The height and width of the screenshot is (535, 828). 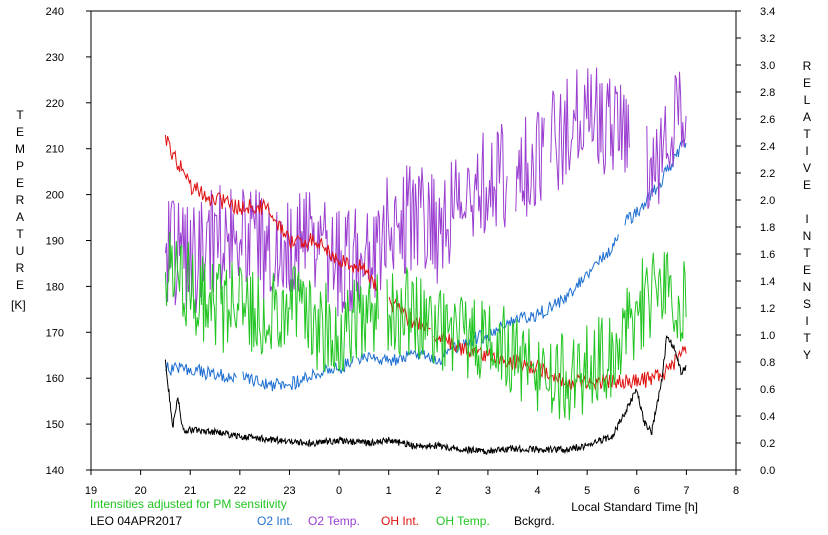 I want to click on legend-o2-temp: O2 Temp., so click(x=334, y=521).